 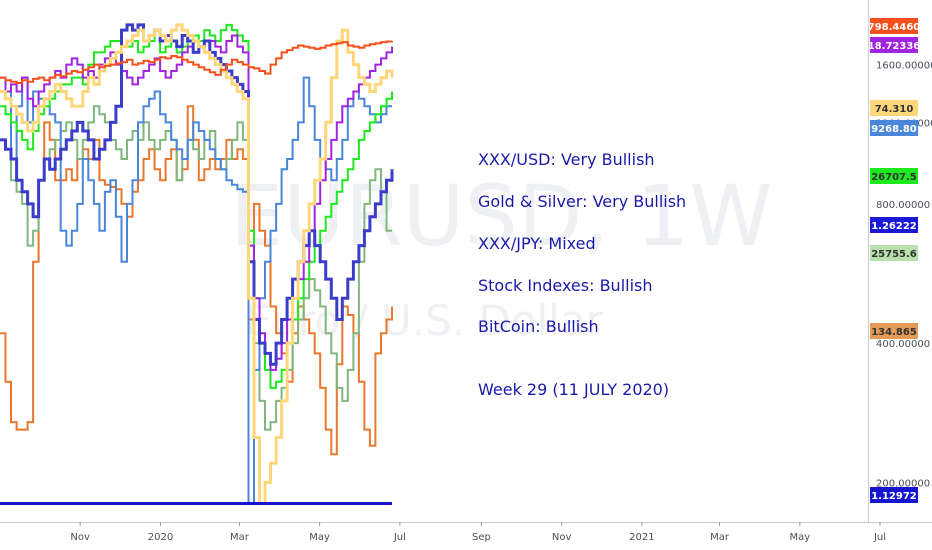 What do you see at coordinates (399, 537) in the screenshot?
I see `x-tick-label-5: Jul` at bounding box center [399, 537].